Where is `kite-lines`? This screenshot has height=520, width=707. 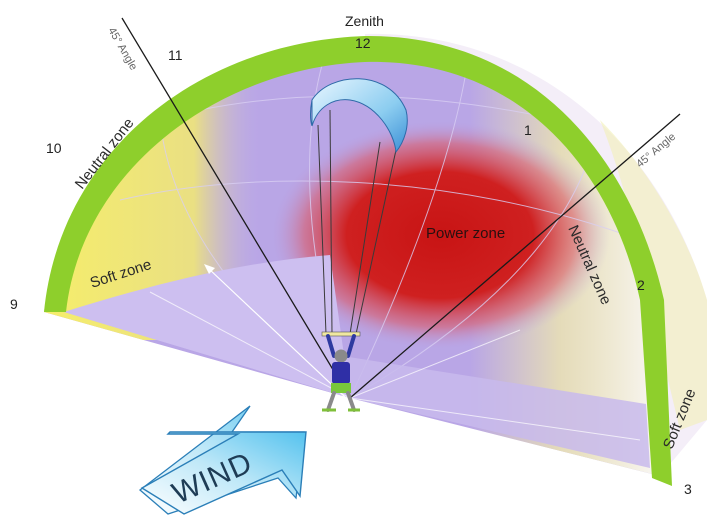
kite-lines is located at coordinates (357, 222).